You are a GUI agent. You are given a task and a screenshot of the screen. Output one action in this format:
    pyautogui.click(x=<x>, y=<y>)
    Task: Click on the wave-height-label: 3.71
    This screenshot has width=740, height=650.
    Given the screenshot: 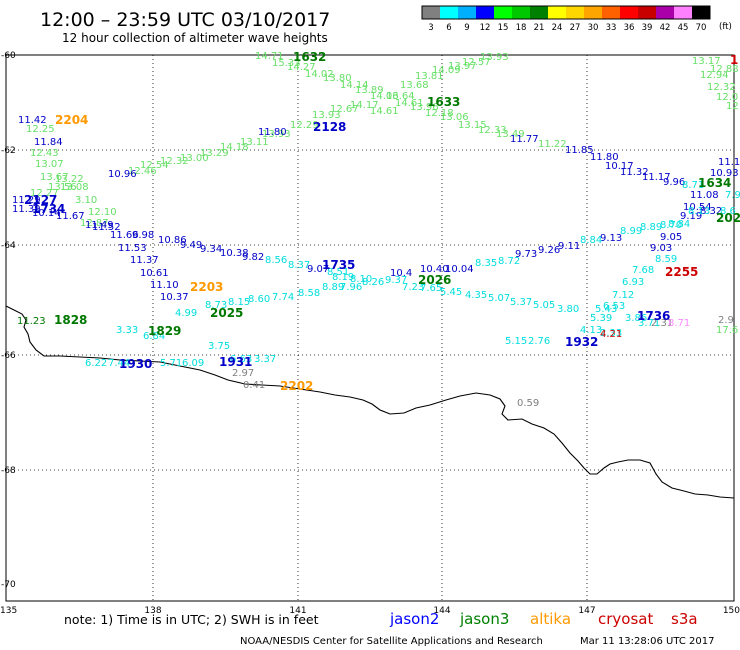 What is the action you would take?
    pyautogui.click(x=649, y=323)
    